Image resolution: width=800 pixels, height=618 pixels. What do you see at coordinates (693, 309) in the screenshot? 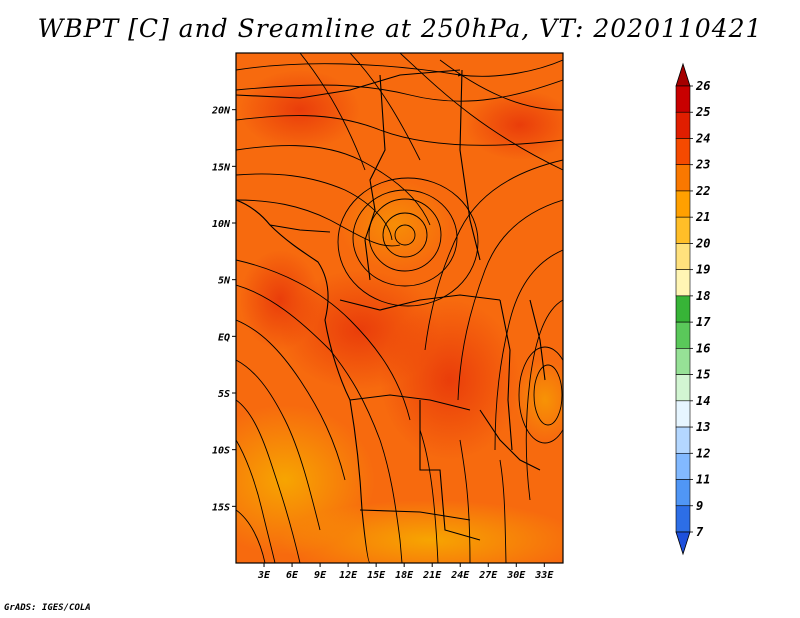
I see `colorbar-legend: 26 25 24 23 22 21 20 19 18 17 16 15 14 13 12 11 9 7` at bounding box center [693, 309].